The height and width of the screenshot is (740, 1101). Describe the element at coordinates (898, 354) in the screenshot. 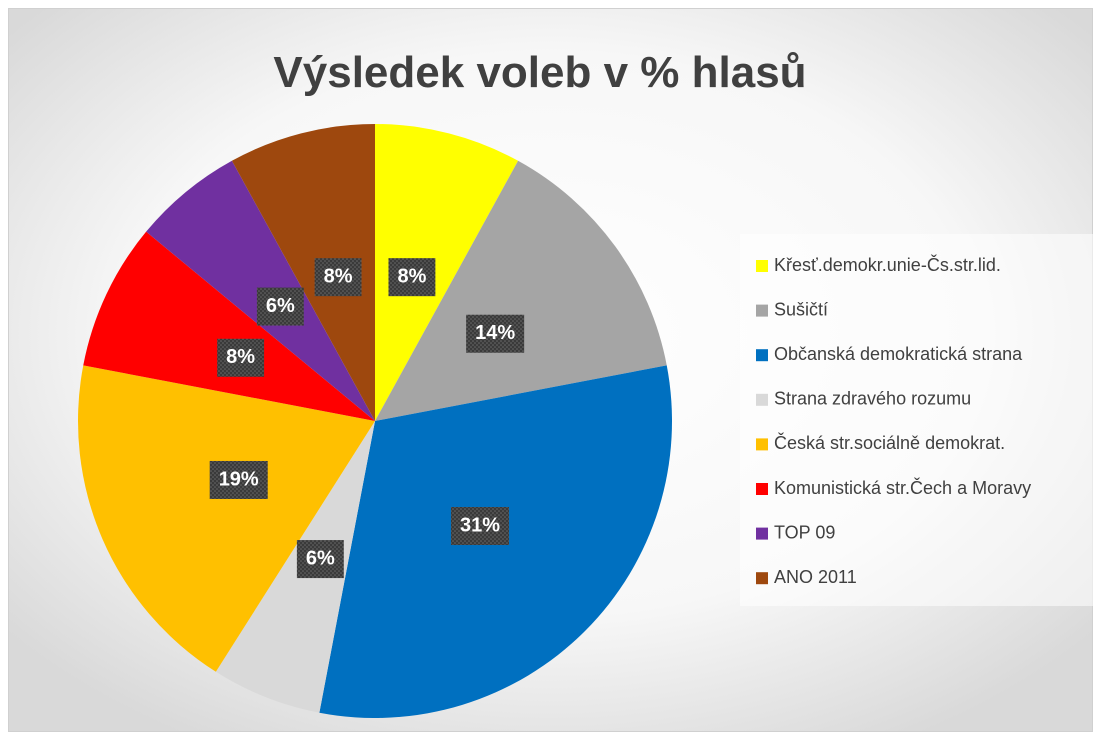

I see `legend-text: Občanská demokratická strana` at that location.